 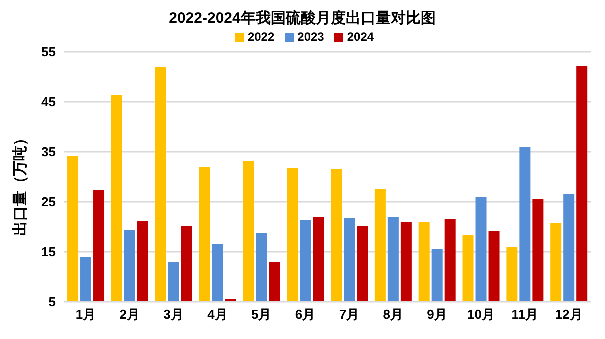 What do you see at coordinates (302, 19) in the screenshot?
I see `chart-title: 2022-2024年我国硫酸月度出口量对比图` at bounding box center [302, 19].